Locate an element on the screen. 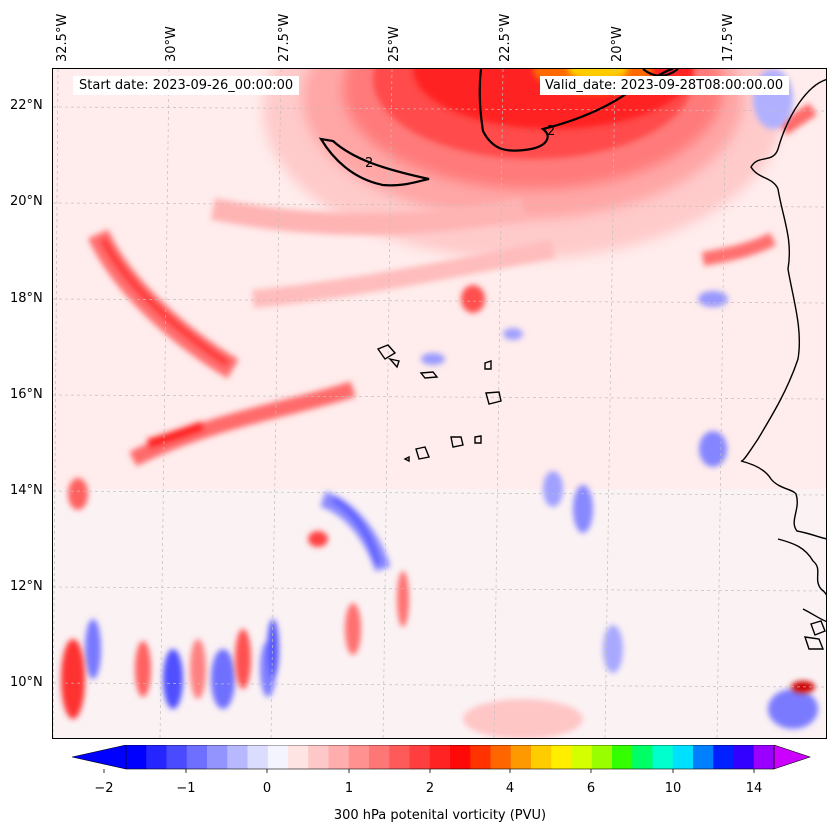  lat-label-10n: 10°N is located at coordinates (26, 682).